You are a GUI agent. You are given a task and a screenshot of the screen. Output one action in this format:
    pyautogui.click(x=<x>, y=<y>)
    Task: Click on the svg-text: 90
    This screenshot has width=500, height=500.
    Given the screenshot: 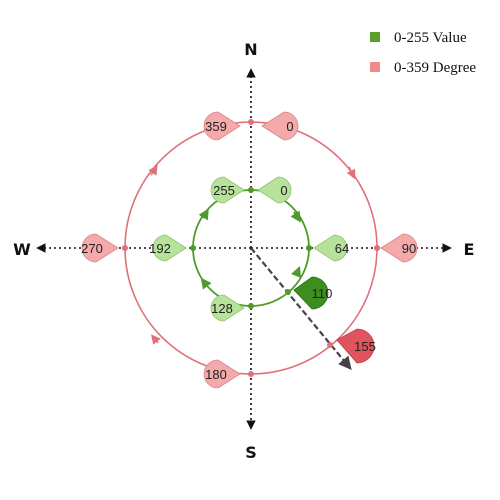 What is the action you would take?
    pyautogui.click(x=409, y=248)
    